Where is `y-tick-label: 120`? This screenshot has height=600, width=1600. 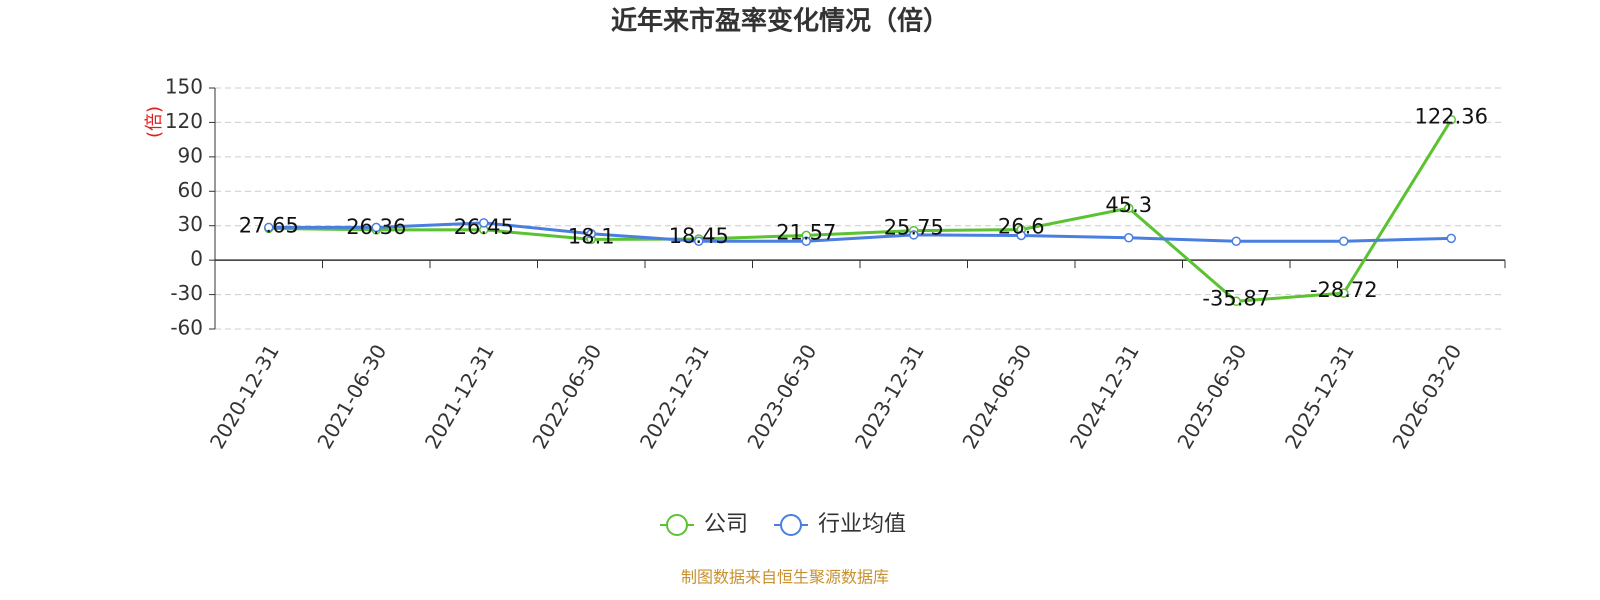
y-tick-label: 120 is located at coordinates (184, 121).